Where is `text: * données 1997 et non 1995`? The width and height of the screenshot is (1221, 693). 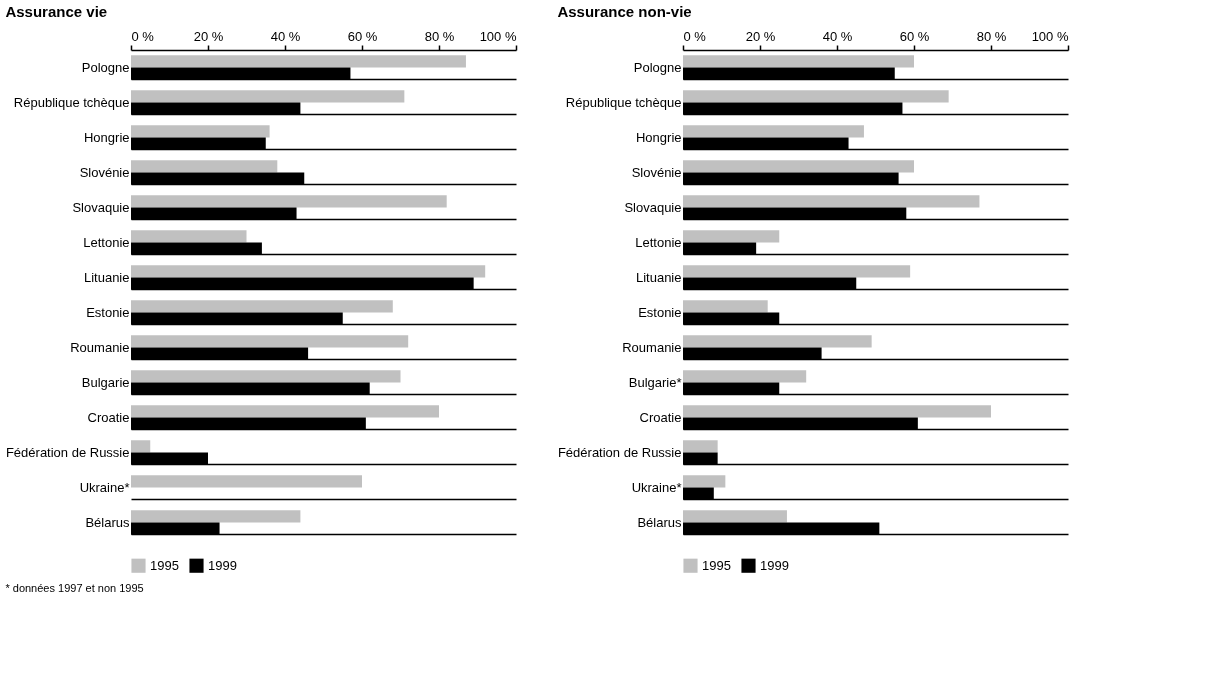 text: * données 1997 et non 1995 is located at coordinates (74, 588).